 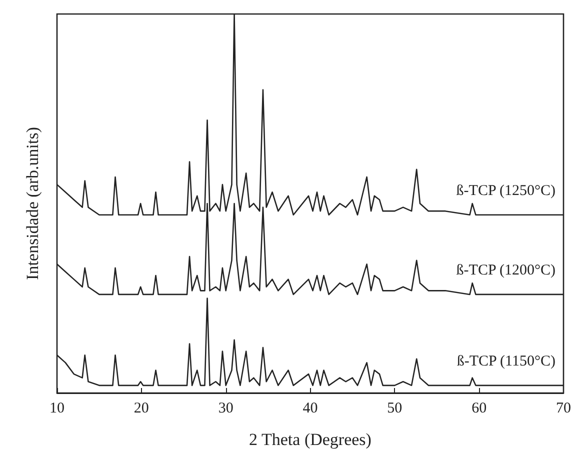 What do you see at coordinates (32, 203) in the screenshot?
I see `y-axis-title: Intensidade (arb.units)` at bounding box center [32, 203].